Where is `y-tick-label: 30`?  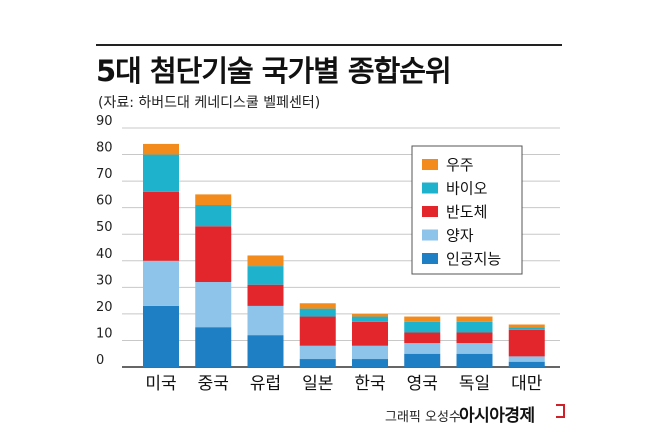
y-tick-label: 30 is located at coordinates (104, 280).